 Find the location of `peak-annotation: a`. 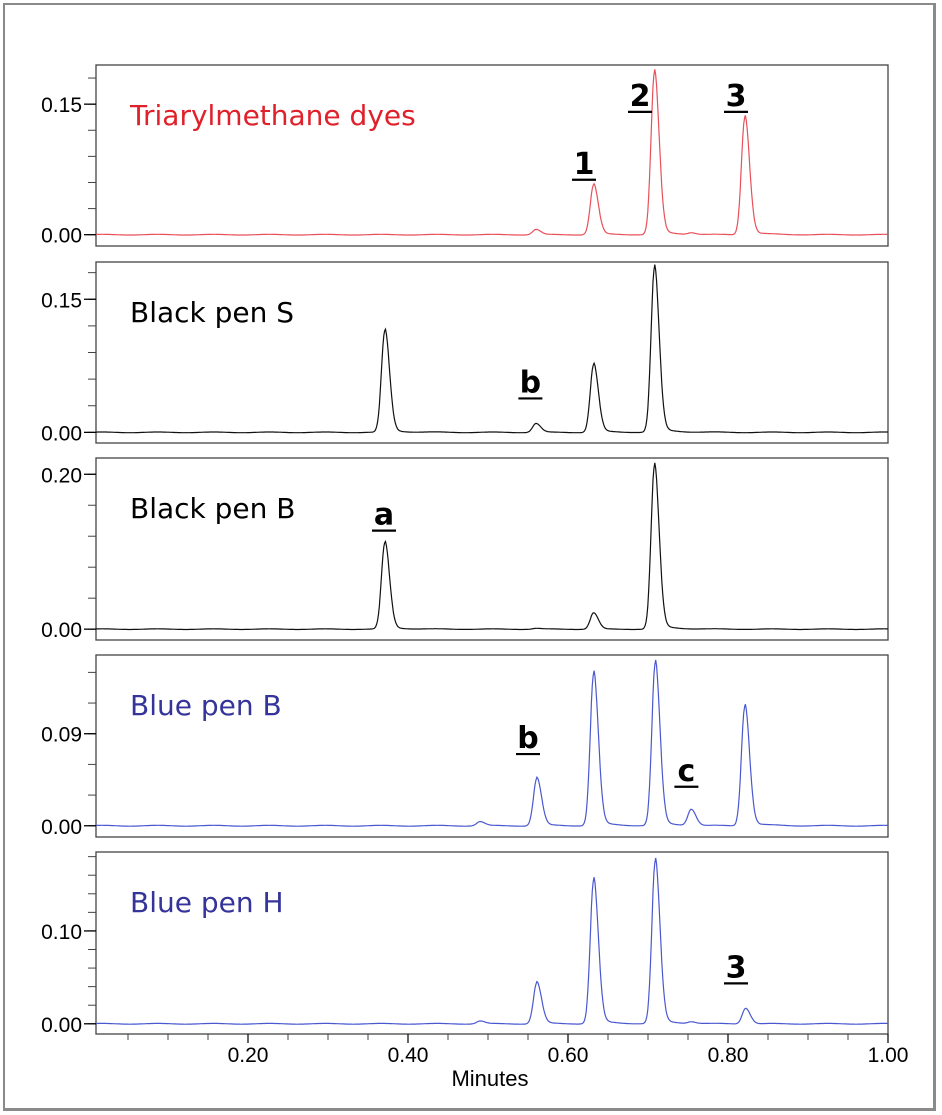

peak-annotation: a is located at coordinates (384, 515).